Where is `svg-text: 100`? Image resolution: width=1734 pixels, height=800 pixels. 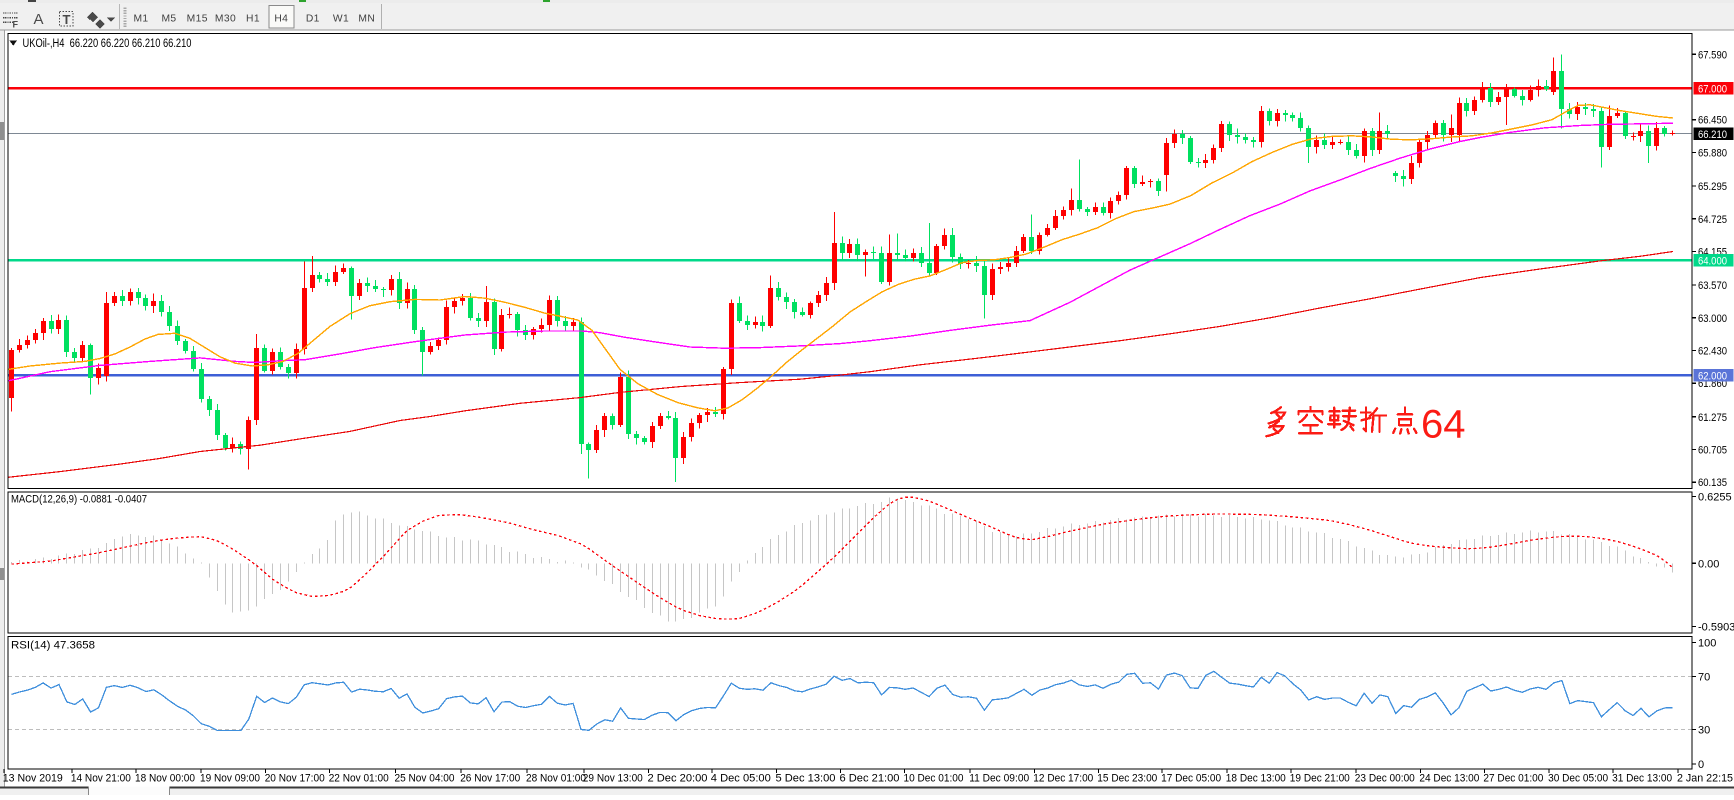 svg-text: 100 is located at coordinates (1707, 644).